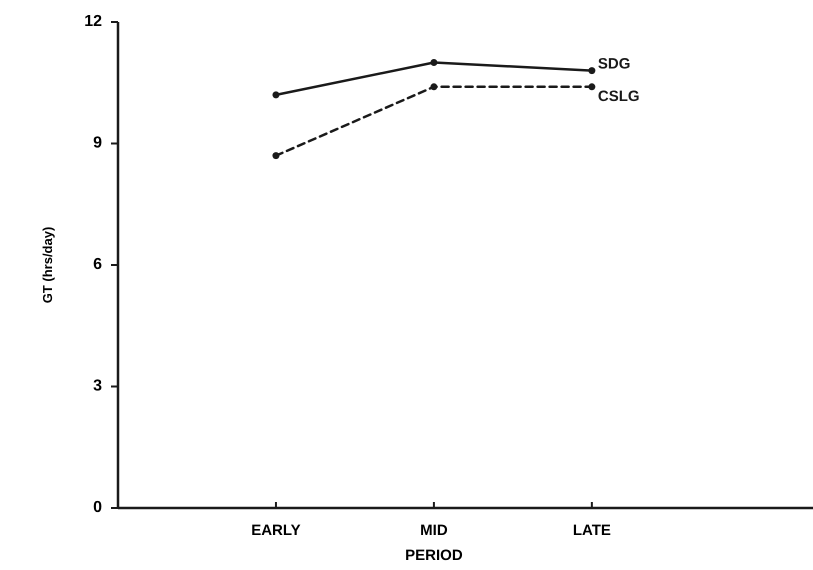 The image size is (813, 570). I want to click on x-axis-title: PERIOD, so click(434, 555).